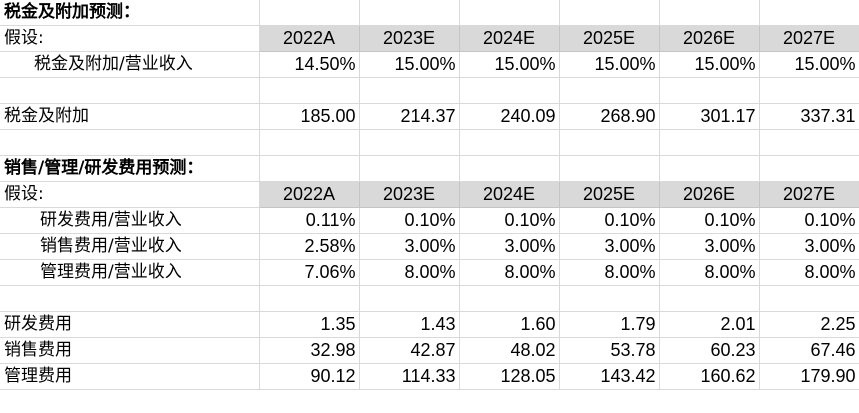 This screenshot has width=859, height=413. Describe the element at coordinates (309, 246) in the screenshot. I see `value-cell: 2.58%` at that location.